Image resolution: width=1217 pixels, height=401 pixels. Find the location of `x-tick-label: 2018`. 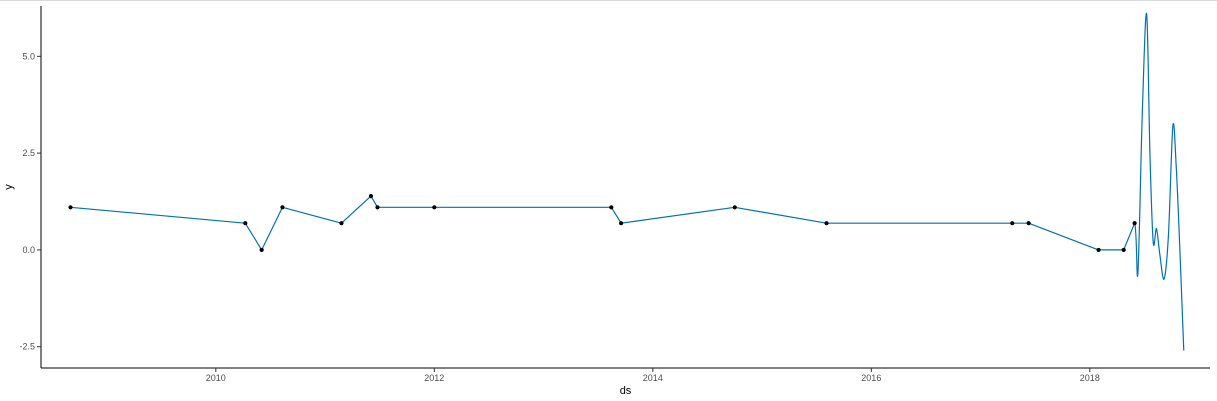

x-tick-label: 2018 is located at coordinates (1090, 378).